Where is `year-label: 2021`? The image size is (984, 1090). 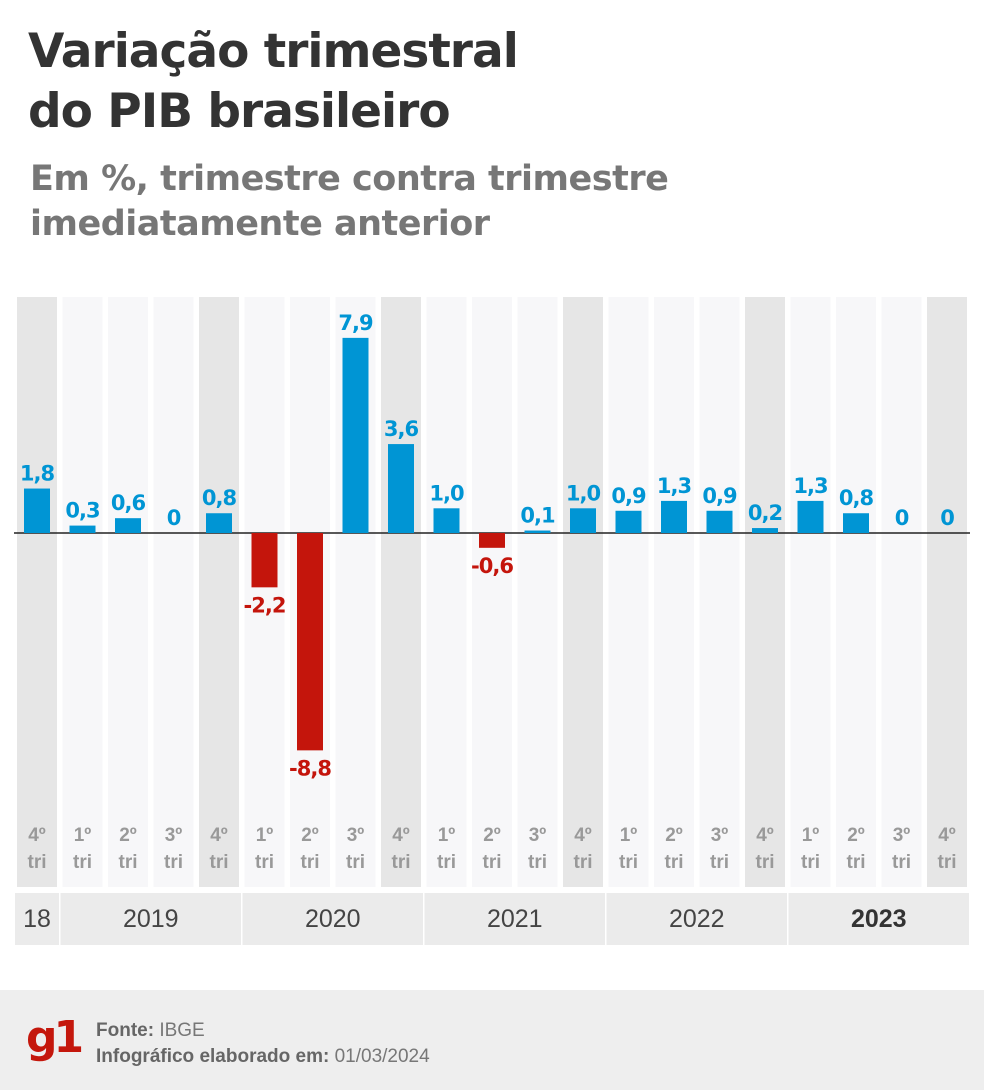 year-label: 2021 is located at coordinates (515, 919).